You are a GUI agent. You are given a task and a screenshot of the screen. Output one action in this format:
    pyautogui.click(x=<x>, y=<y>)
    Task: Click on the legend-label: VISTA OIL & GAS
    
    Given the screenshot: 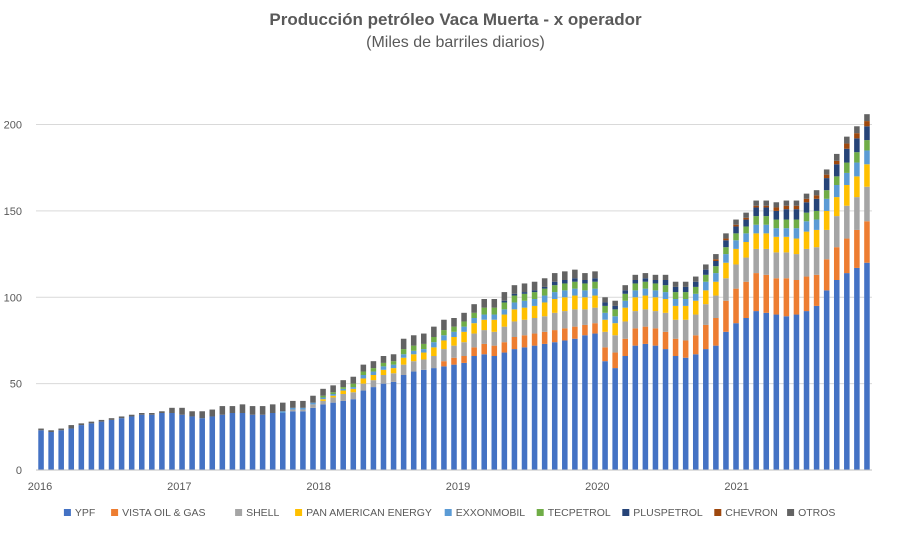 What is the action you would take?
    pyautogui.click(x=163, y=513)
    